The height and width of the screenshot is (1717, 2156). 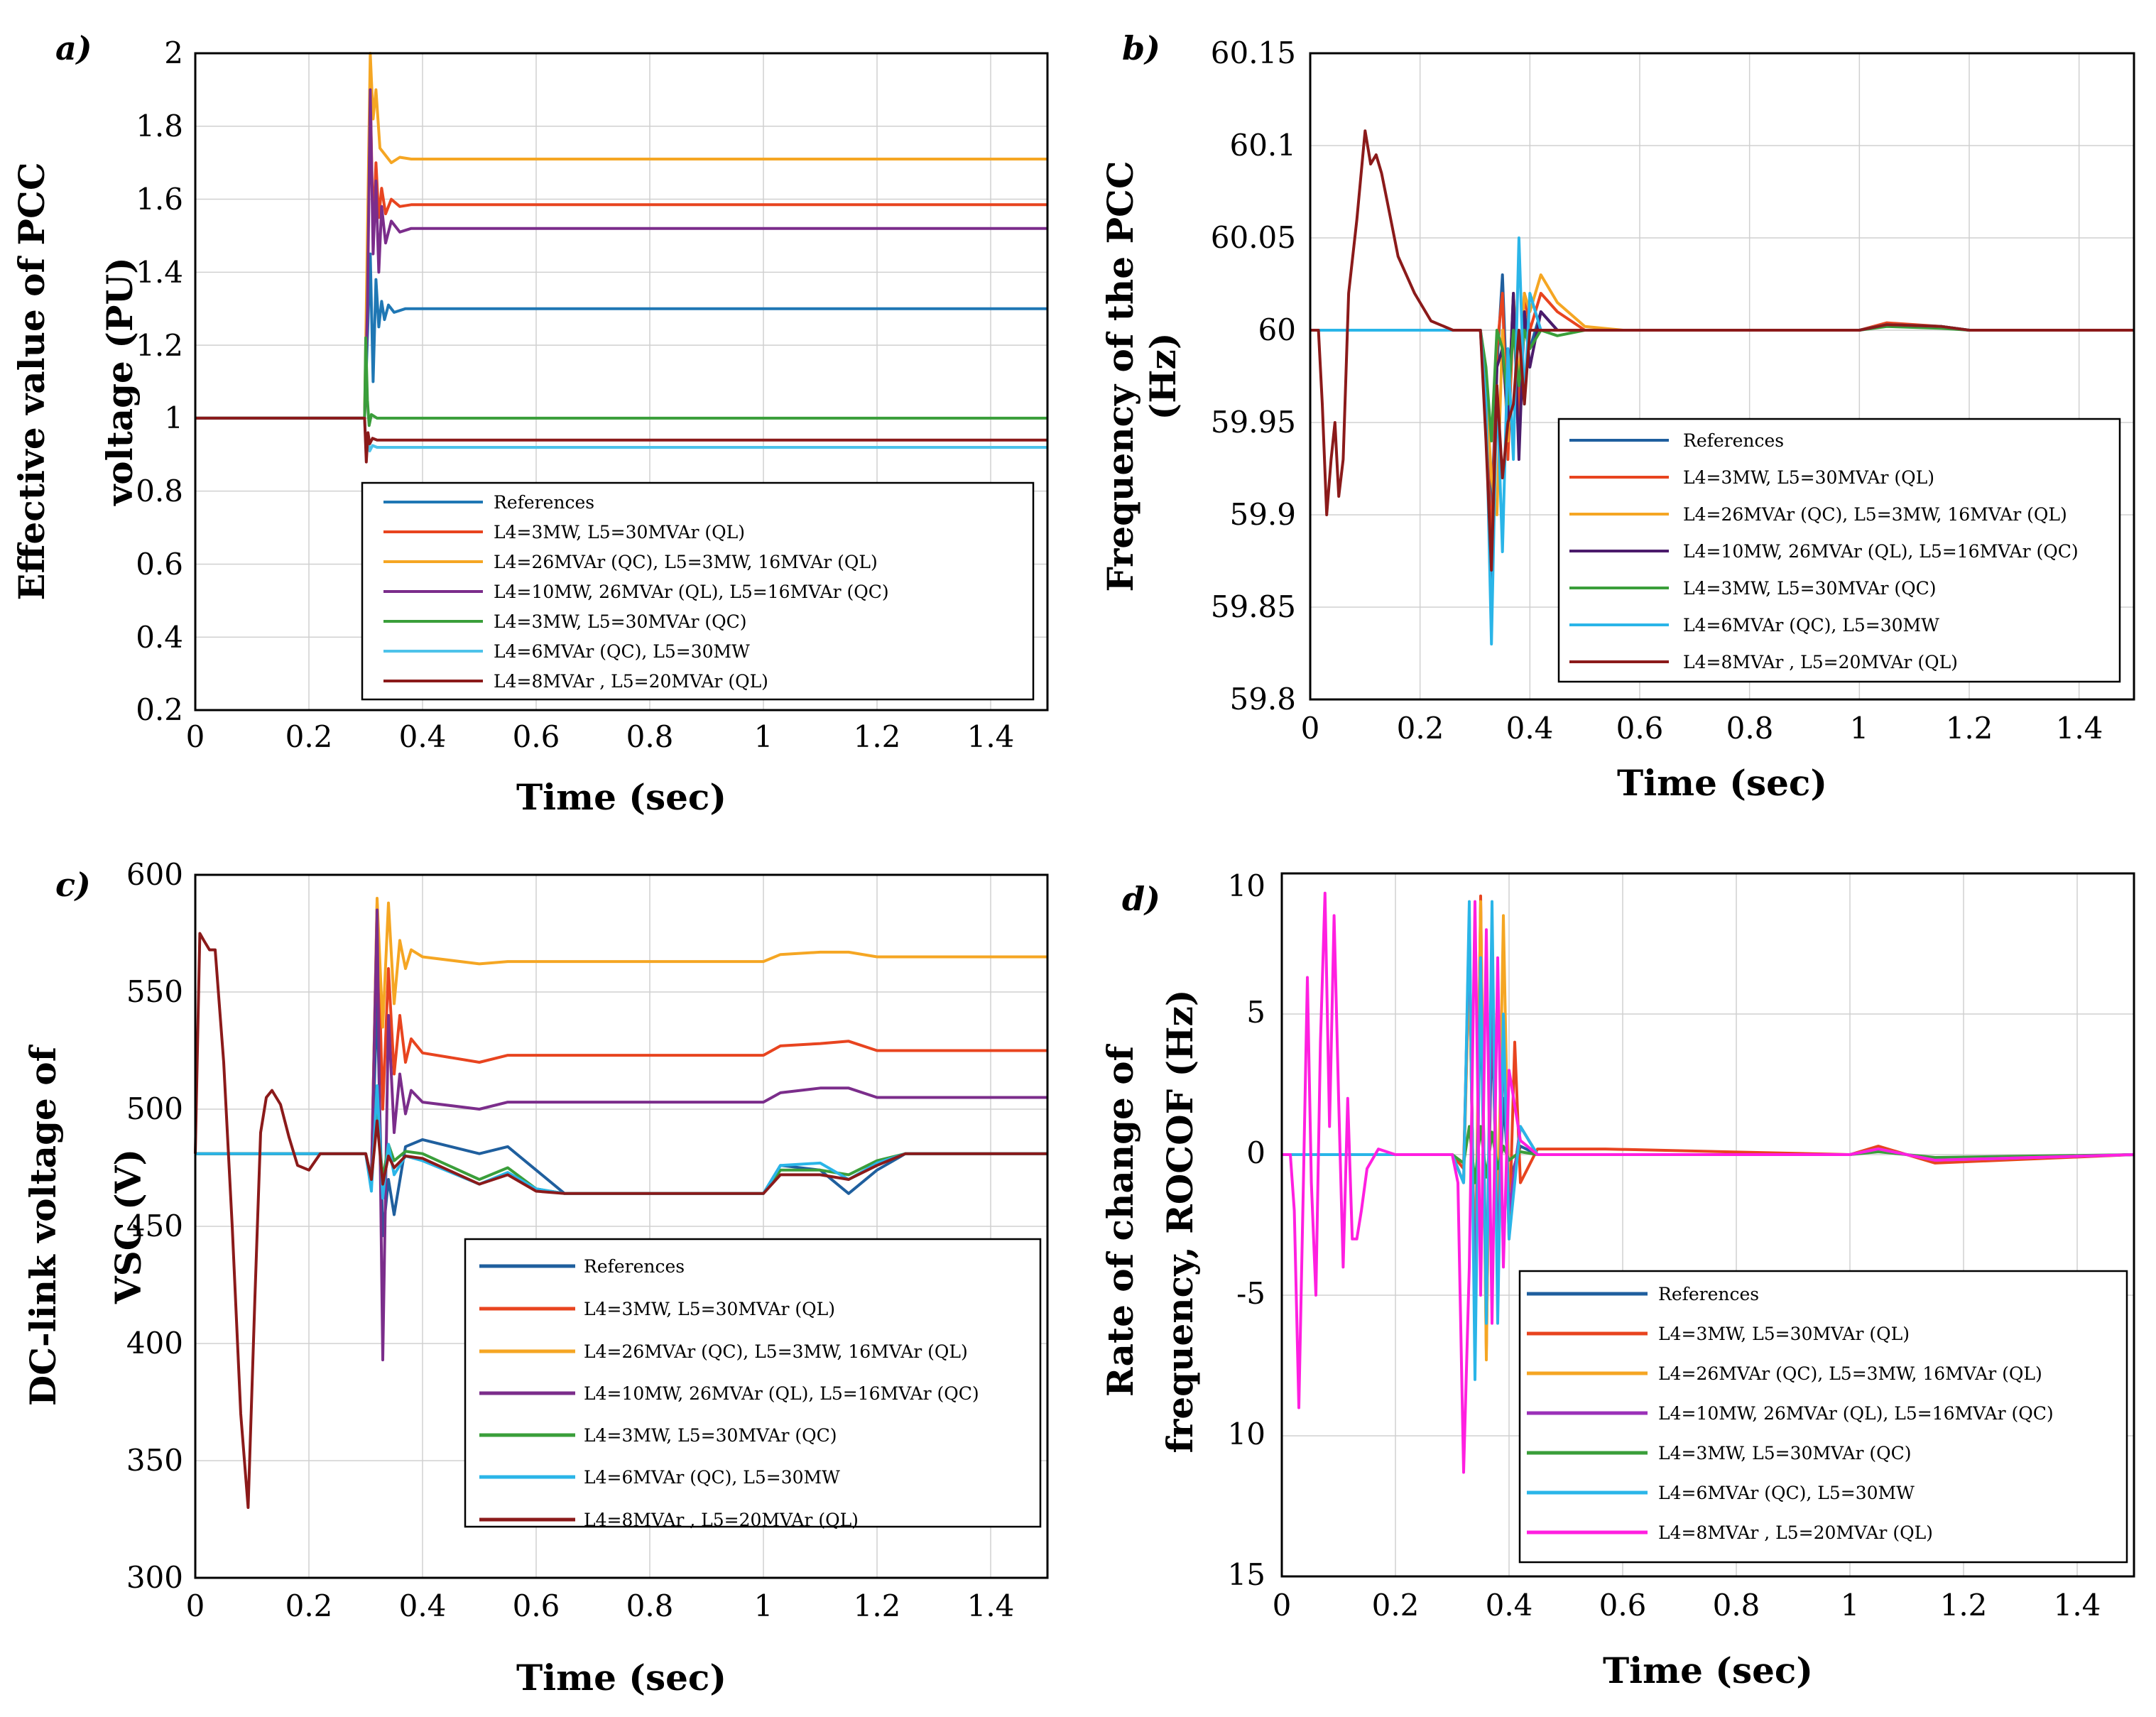 What do you see at coordinates (781, 1393) in the screenshot?
I see `panel-c-legend-entry: L4=10MW, 26MVAr (QL), L5=16MVAr (QC)` at bounding box center [781, 1393].